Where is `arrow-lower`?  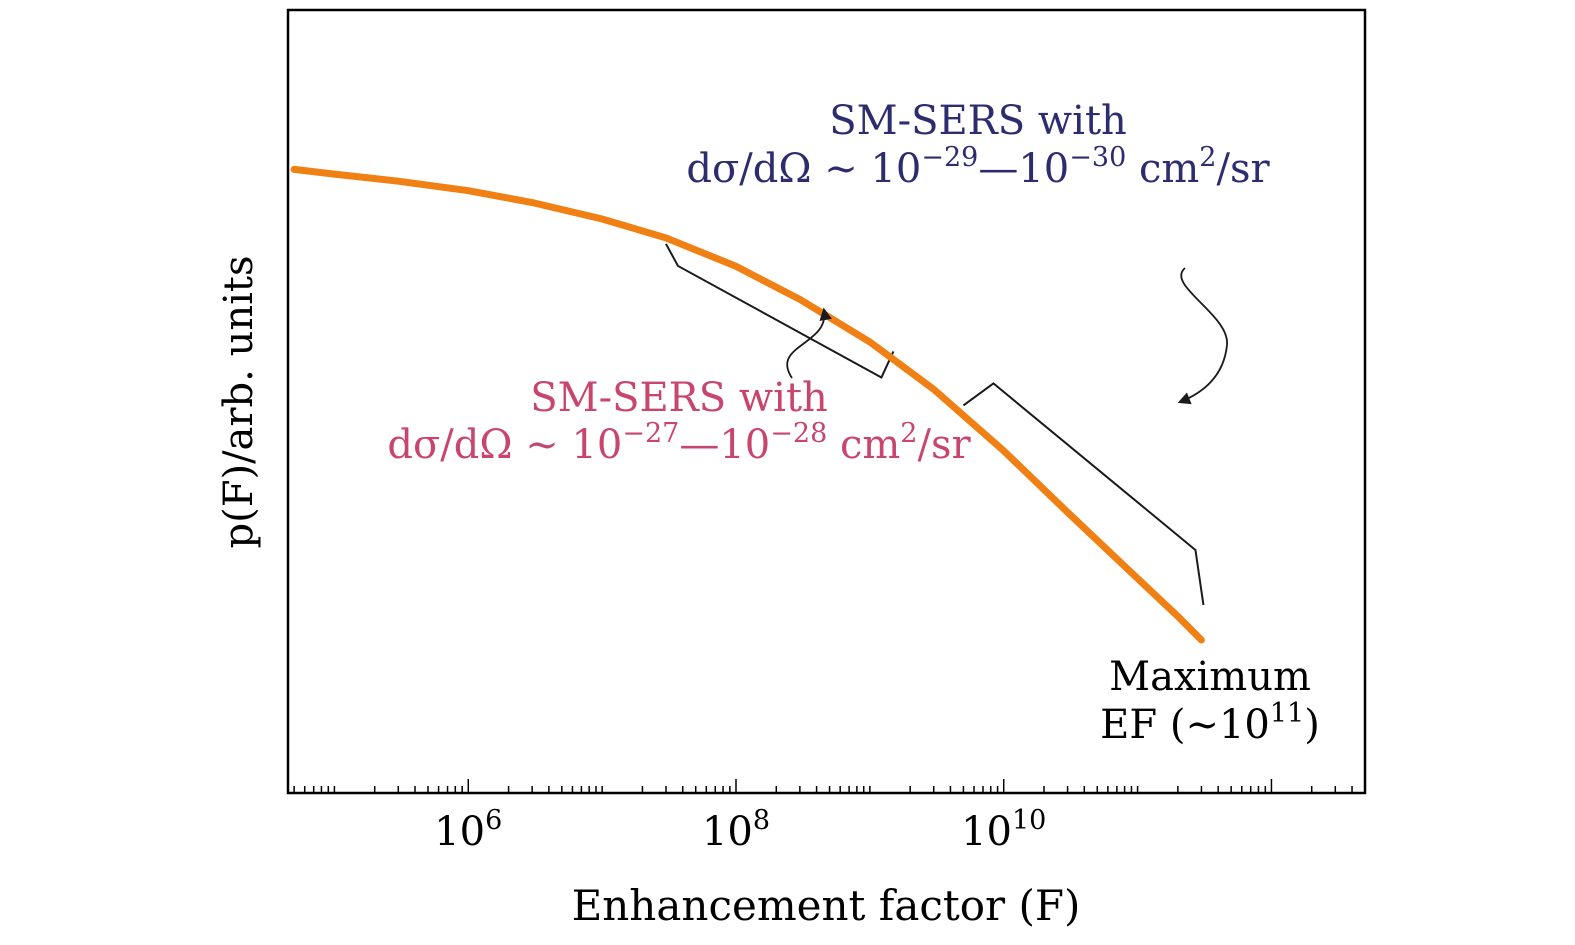 arrow-lower is located at coordinates (809, 343).